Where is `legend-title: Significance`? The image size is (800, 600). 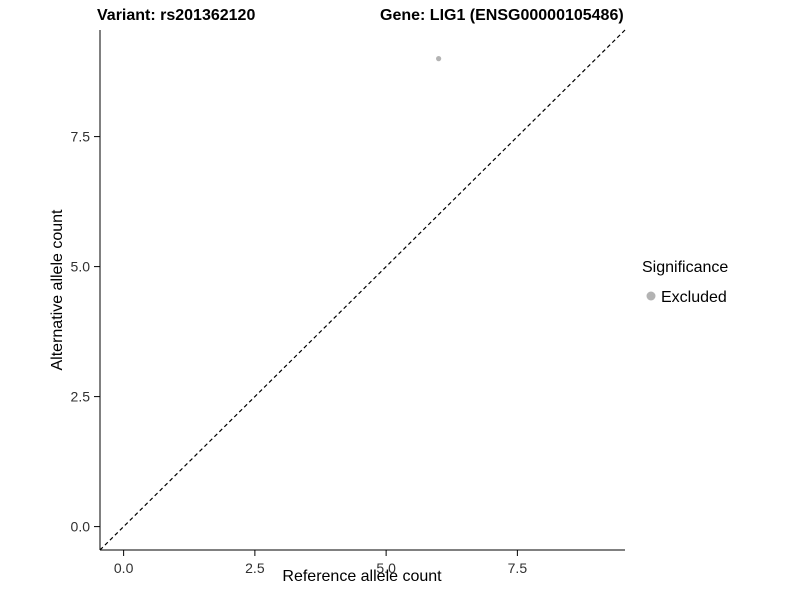
legend-title: Significance is located at coordinates (685, 267).